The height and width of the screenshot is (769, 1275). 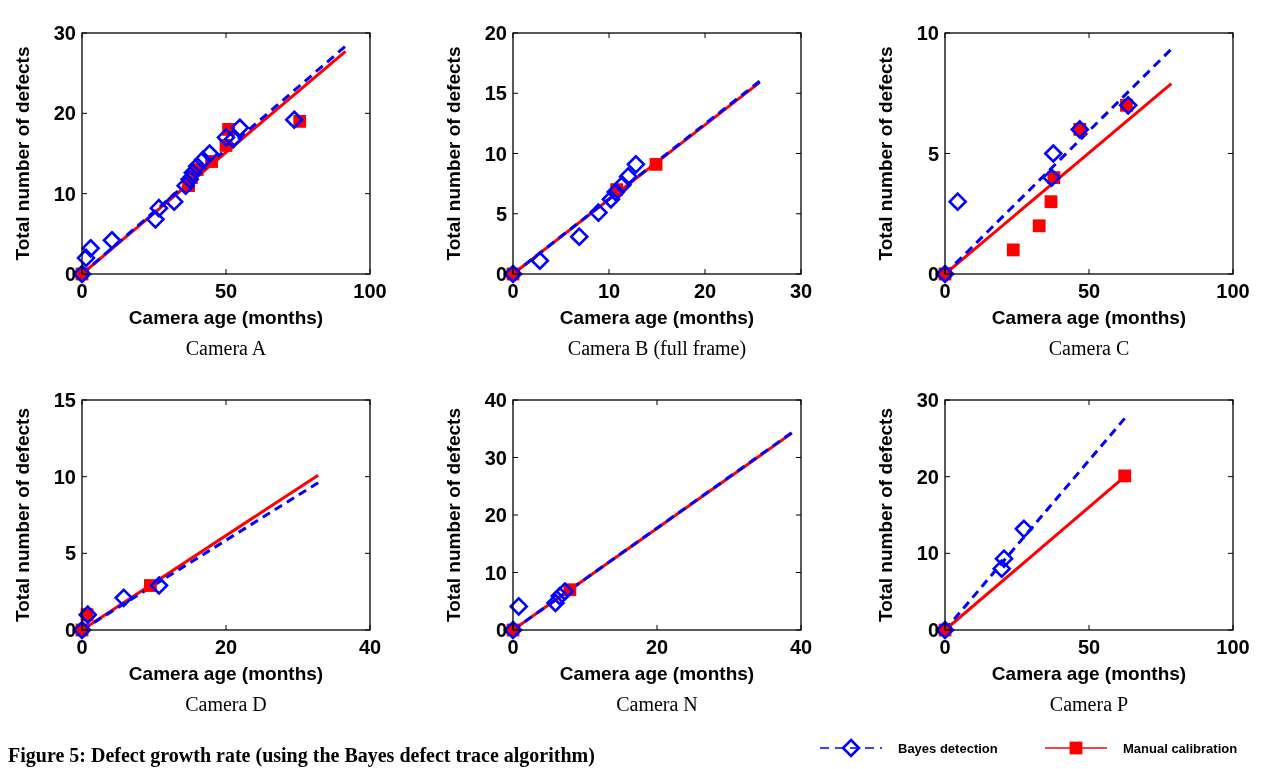 I want to click on caption: Figure 5: Defect growth rate (using the Bayes defect trace algorithm), so click(x=301, y=755).